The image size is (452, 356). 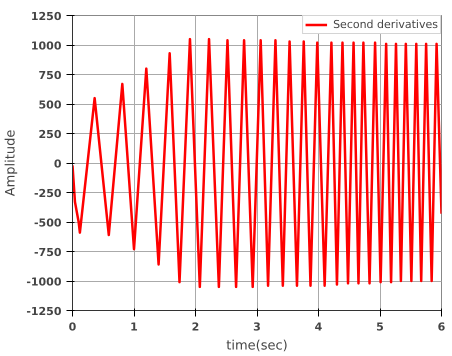 I want to click on y-tick-label: 500, so click(x=50, y=105).